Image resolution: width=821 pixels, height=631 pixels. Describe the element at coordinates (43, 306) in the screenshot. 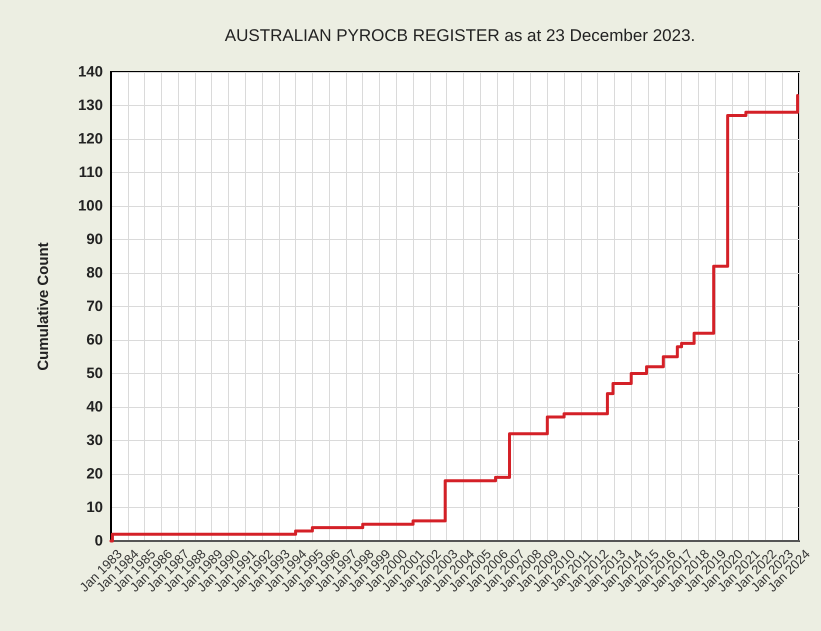

I see `y-axis-title: Cumulative Count` at that location.